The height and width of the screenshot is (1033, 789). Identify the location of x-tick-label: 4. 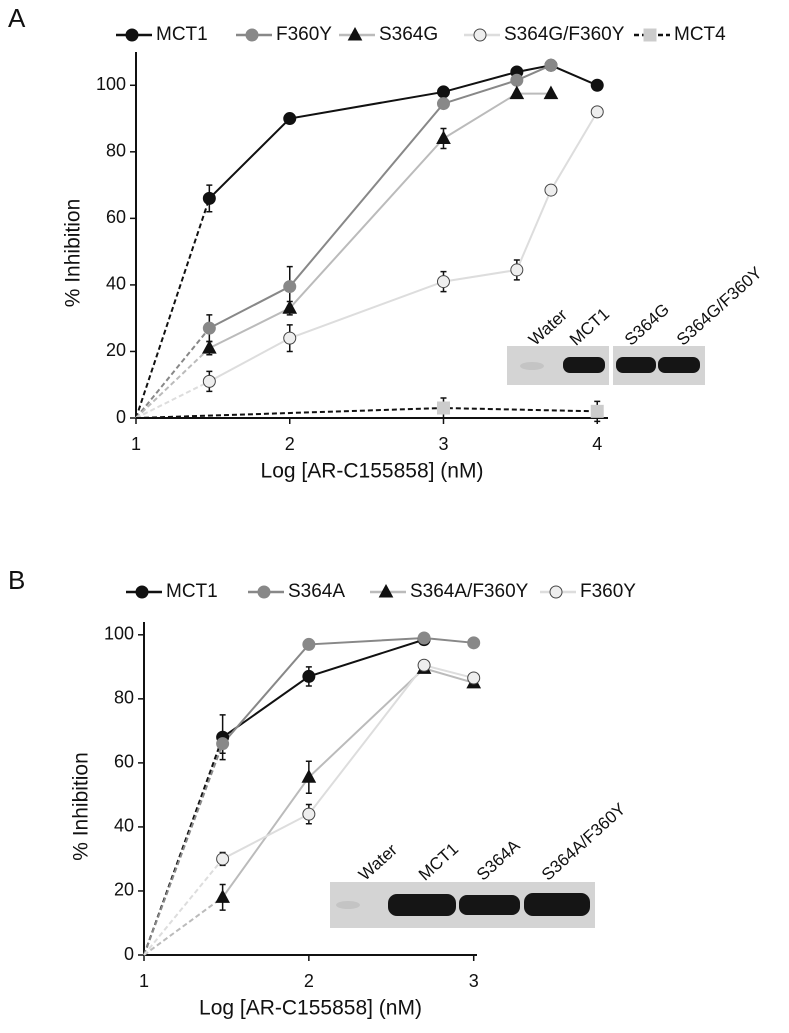
(597, 444).